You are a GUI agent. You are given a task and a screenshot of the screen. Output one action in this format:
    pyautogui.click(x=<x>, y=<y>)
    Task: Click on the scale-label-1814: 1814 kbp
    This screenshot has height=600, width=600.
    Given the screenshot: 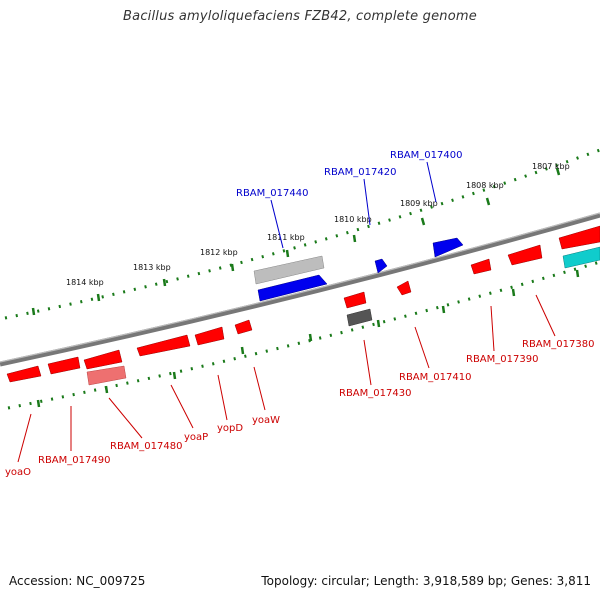 What is the action you would take?
    pyautogui.click(x=85, y=282)
    